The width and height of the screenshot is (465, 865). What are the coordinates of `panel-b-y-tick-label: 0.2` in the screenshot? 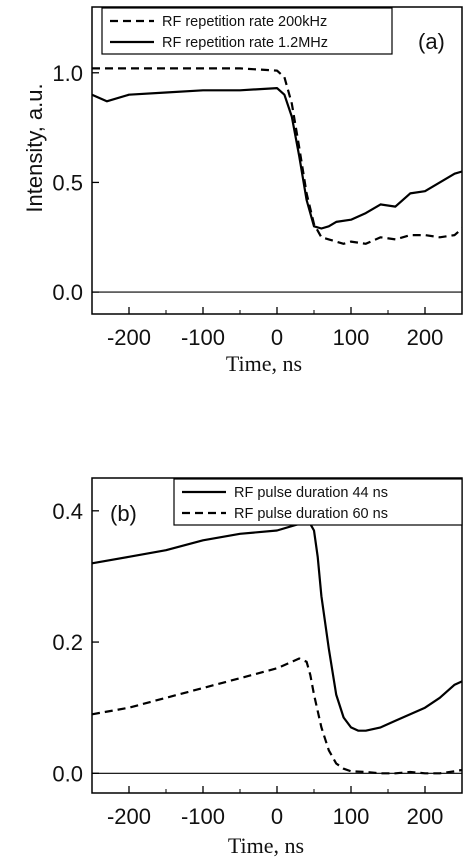 It's located at (67, 642).